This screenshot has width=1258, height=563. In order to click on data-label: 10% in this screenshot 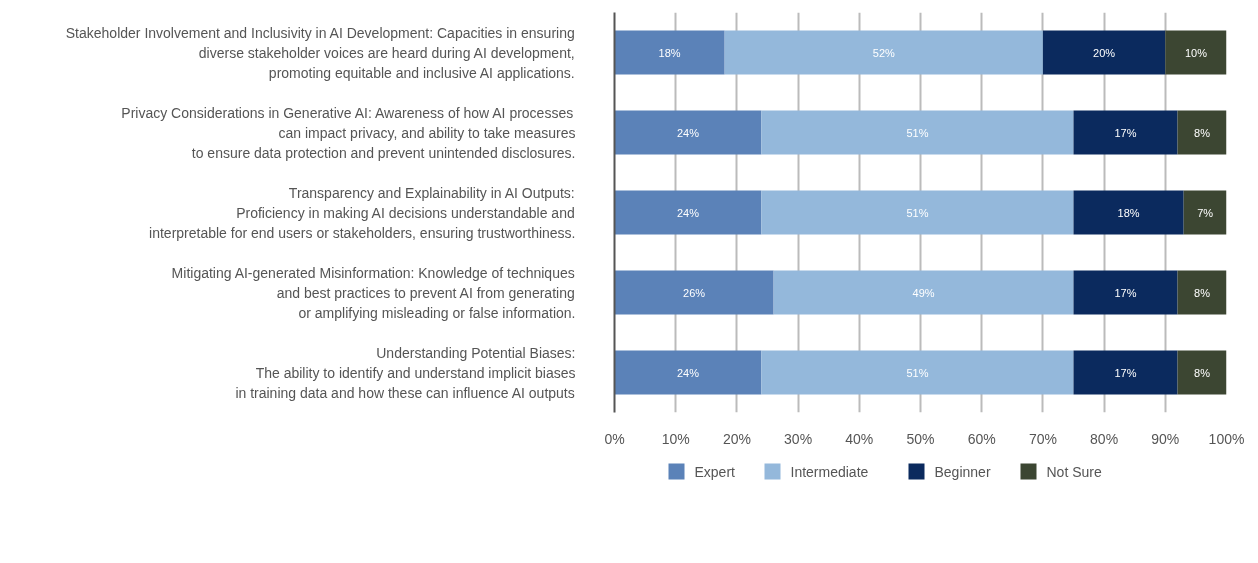, I will do `click(1196, 52)`.